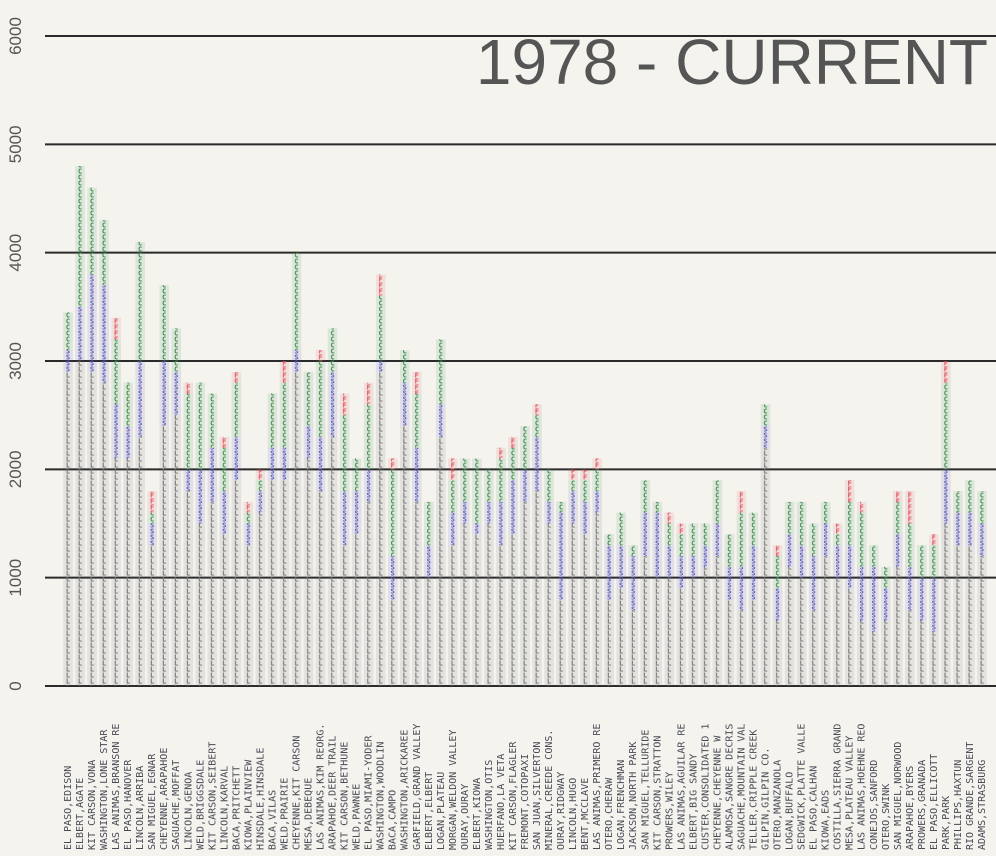 The height and width of the screenshot is (856, 996). Describe the element at coordinates (15, 361) in the screenshot. I see `y-tick-label: 3000` at that location.